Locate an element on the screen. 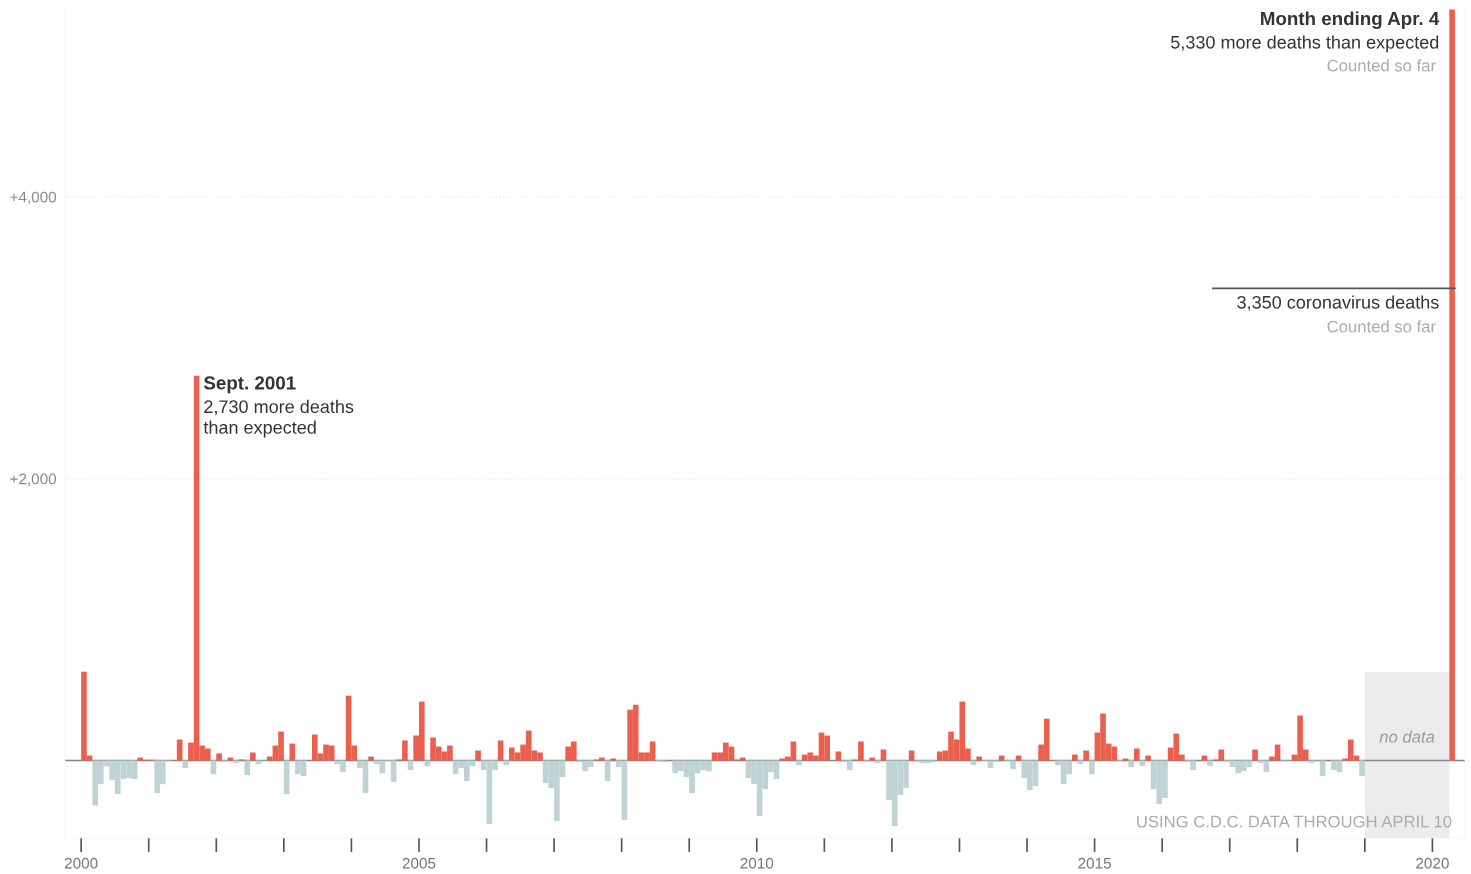 This screenshot has width=1471, height=874. annotation: USING C.D.C. DATA THROUGH APRIL 10 is located at coordinates (1294, 821).